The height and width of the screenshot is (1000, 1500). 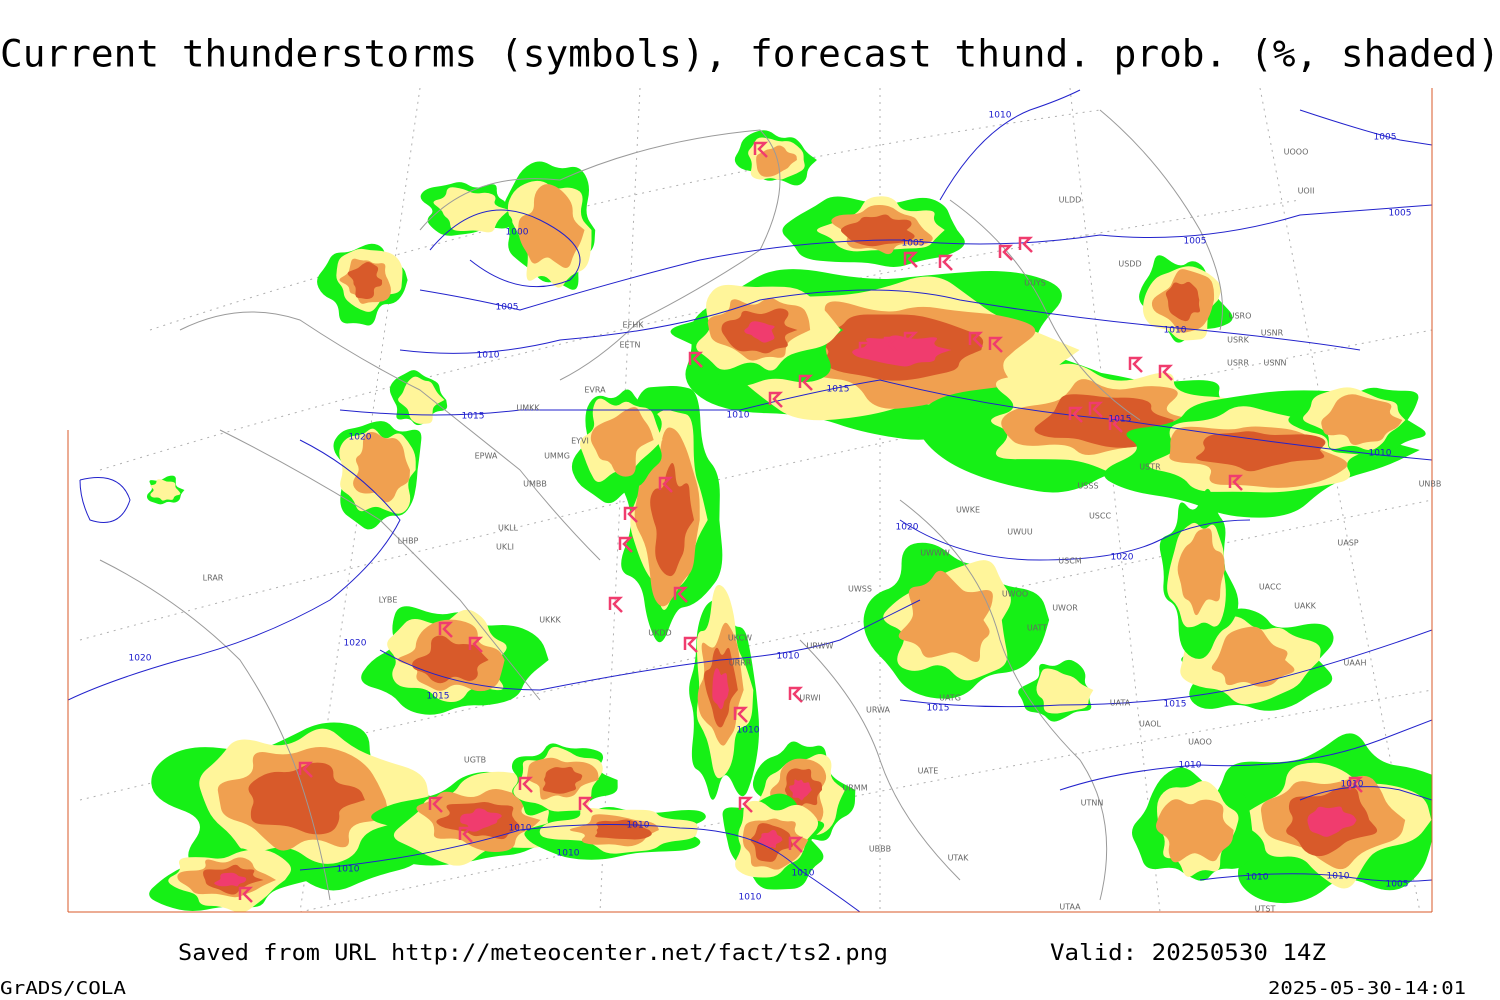 What do you see at coordinates (880, 849) in the screenshot?
I see `station-label: UBBB` at bounding box center [880, 849].